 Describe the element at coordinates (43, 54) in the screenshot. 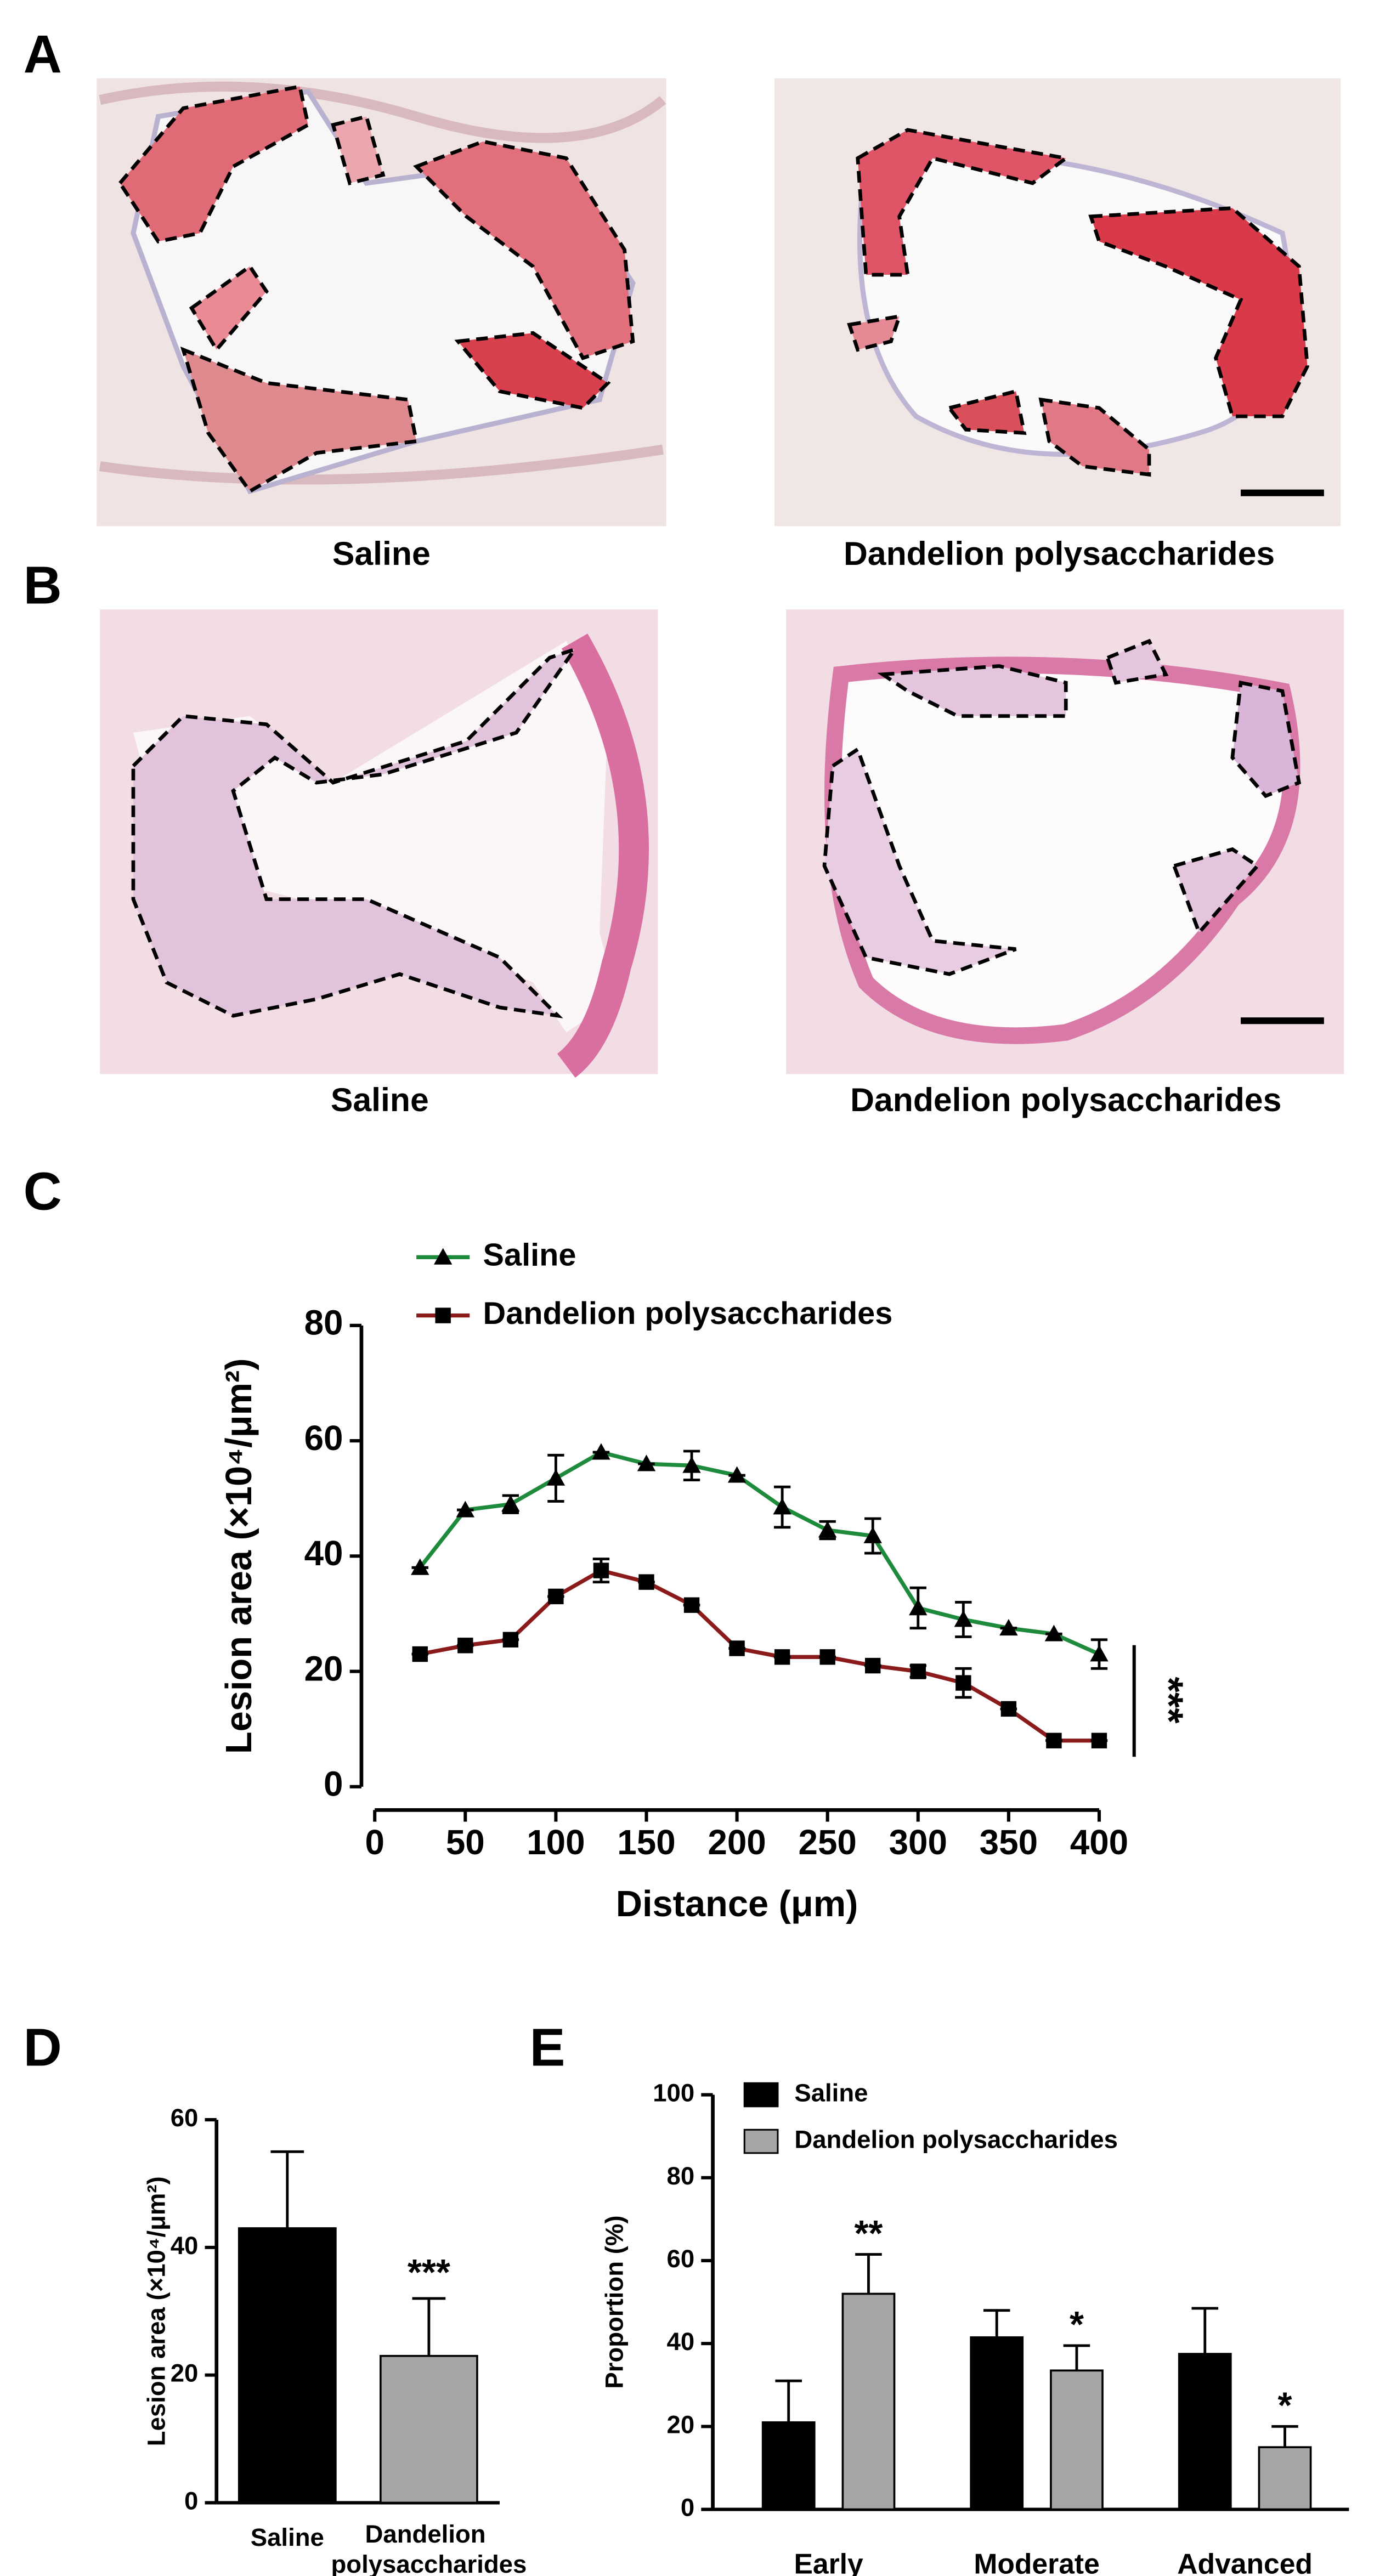

I see `panel-label: A` at that location.